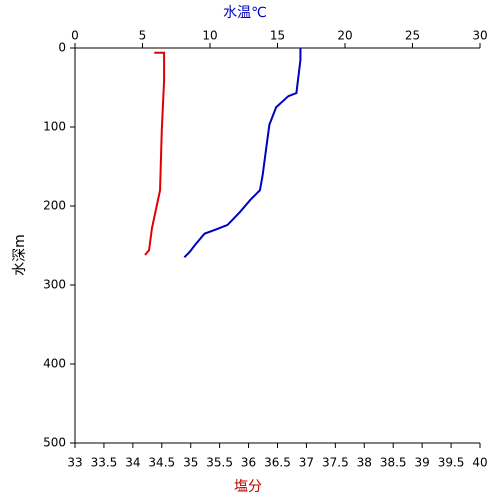  What do you see at coordinates (54, 364) in the screenshot?
I see `y-tick-label: 400` at bounding box center [54, 364].